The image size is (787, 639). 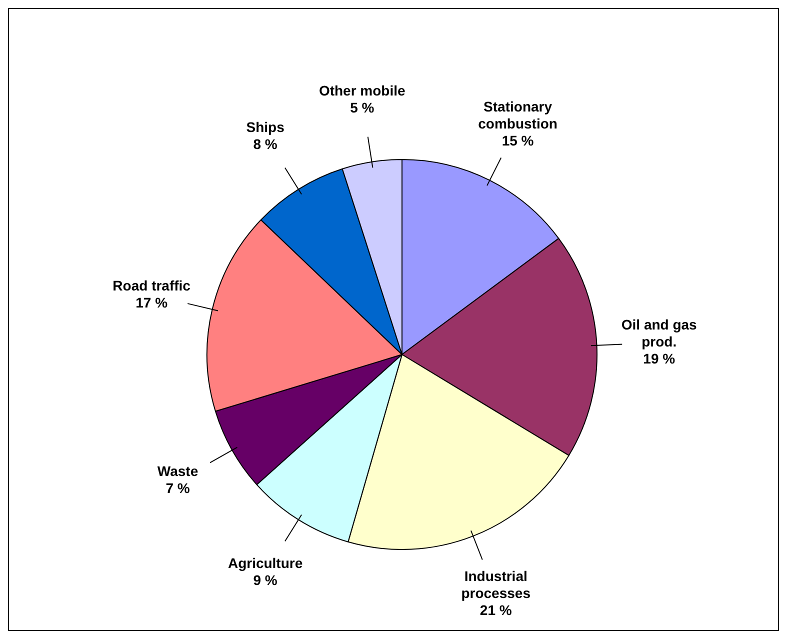 What do you see at coordinates (152, 302) in the screenshot?
I see `data-label: 17 %` at bounding box center [152, 302].